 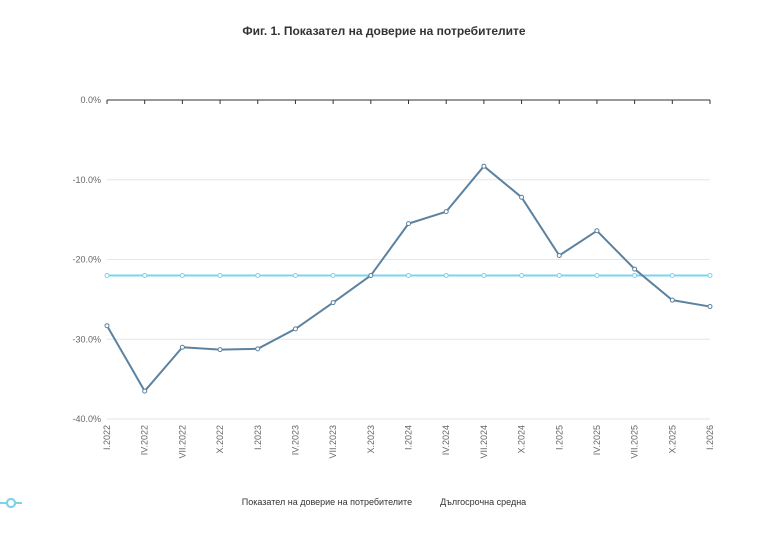 I want to click on y-tick-label: -30.0%, so click(x=86, y=339).